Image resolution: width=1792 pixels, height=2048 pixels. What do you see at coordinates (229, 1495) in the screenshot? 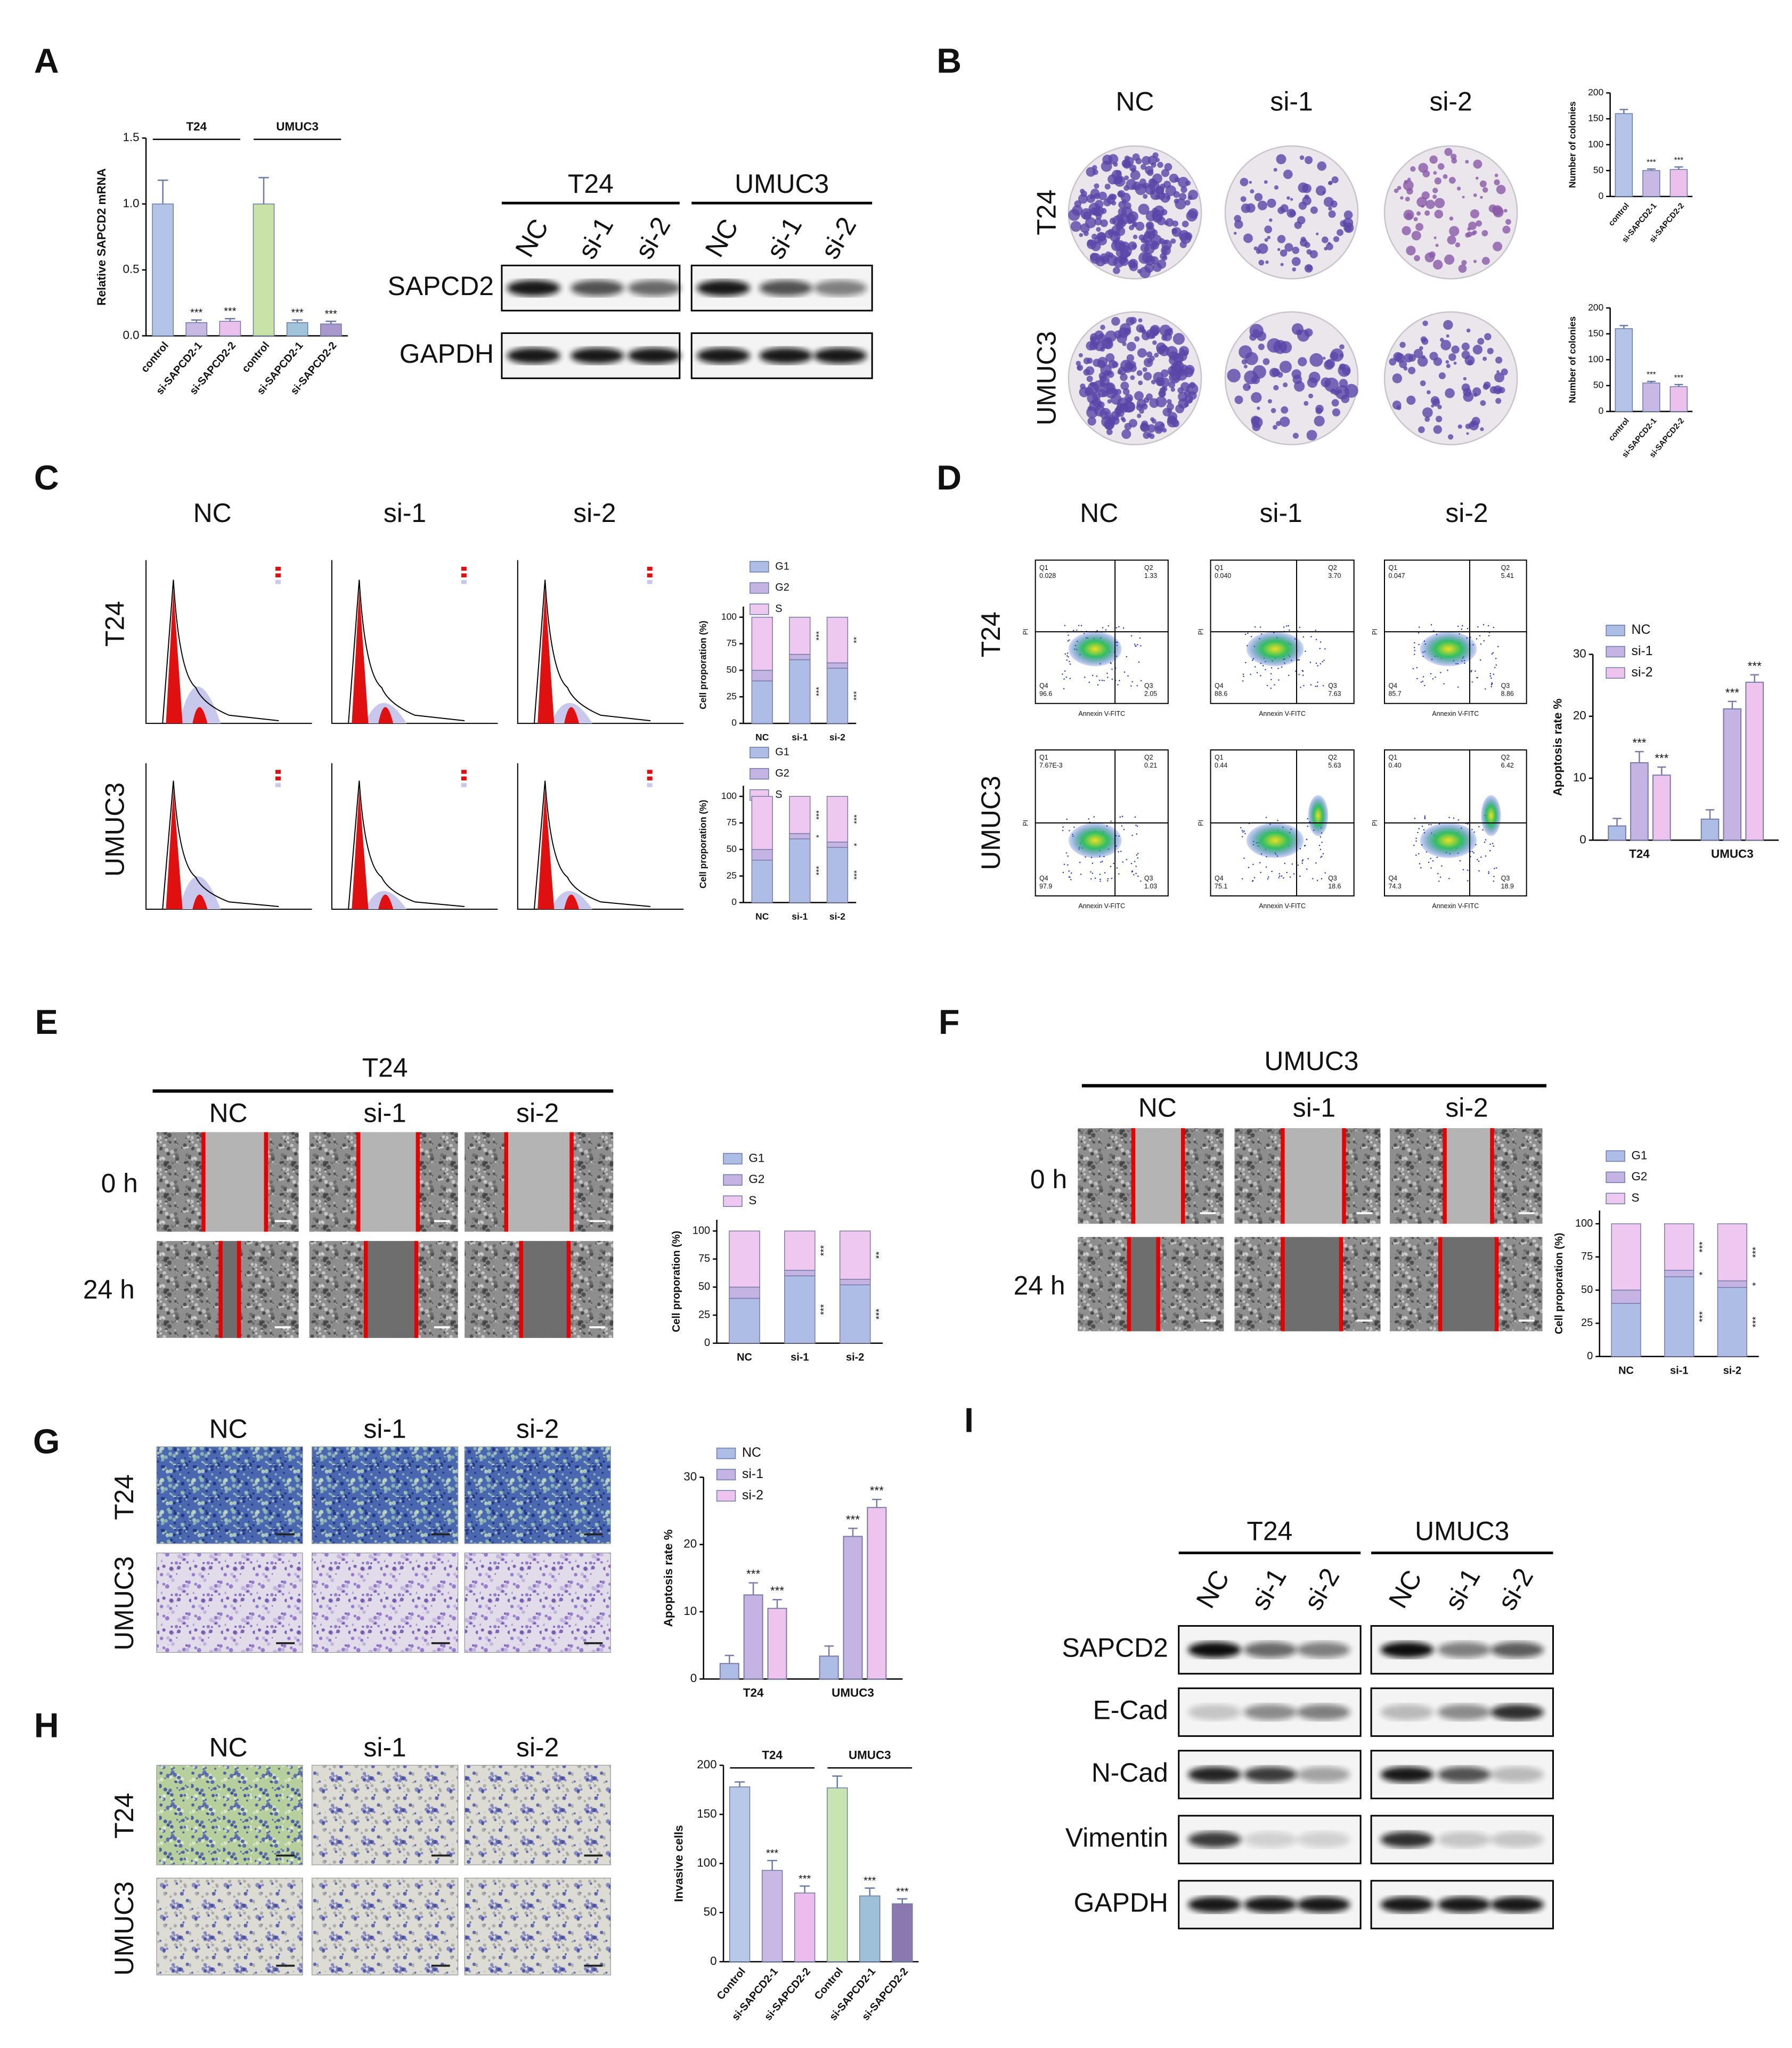
I see `micrograph` at bounding box center [229, 1495].